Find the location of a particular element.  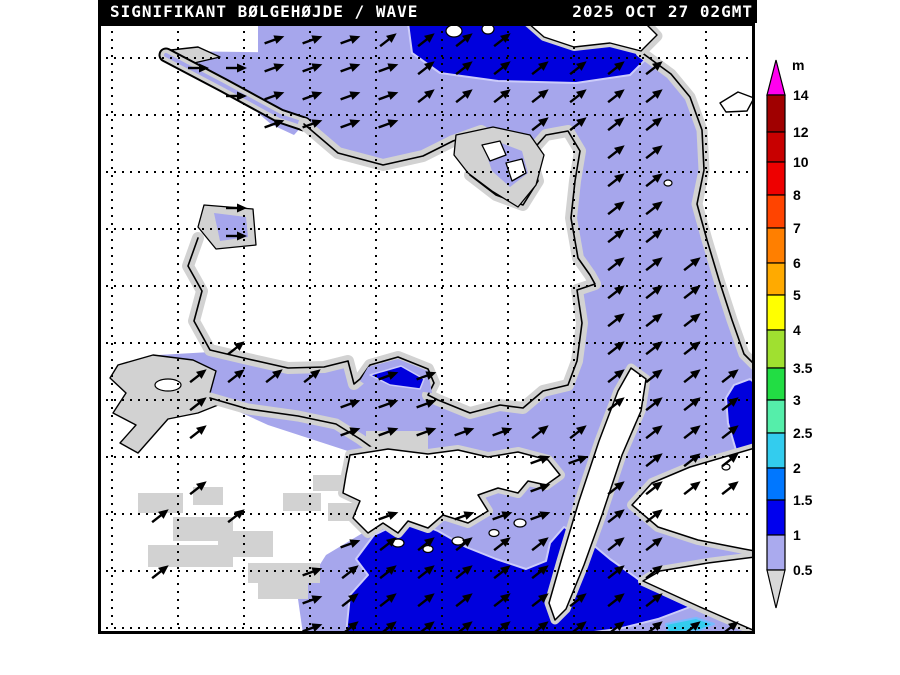

colorbar-tick-label: 0.5 is located at coordinates (803, 570).